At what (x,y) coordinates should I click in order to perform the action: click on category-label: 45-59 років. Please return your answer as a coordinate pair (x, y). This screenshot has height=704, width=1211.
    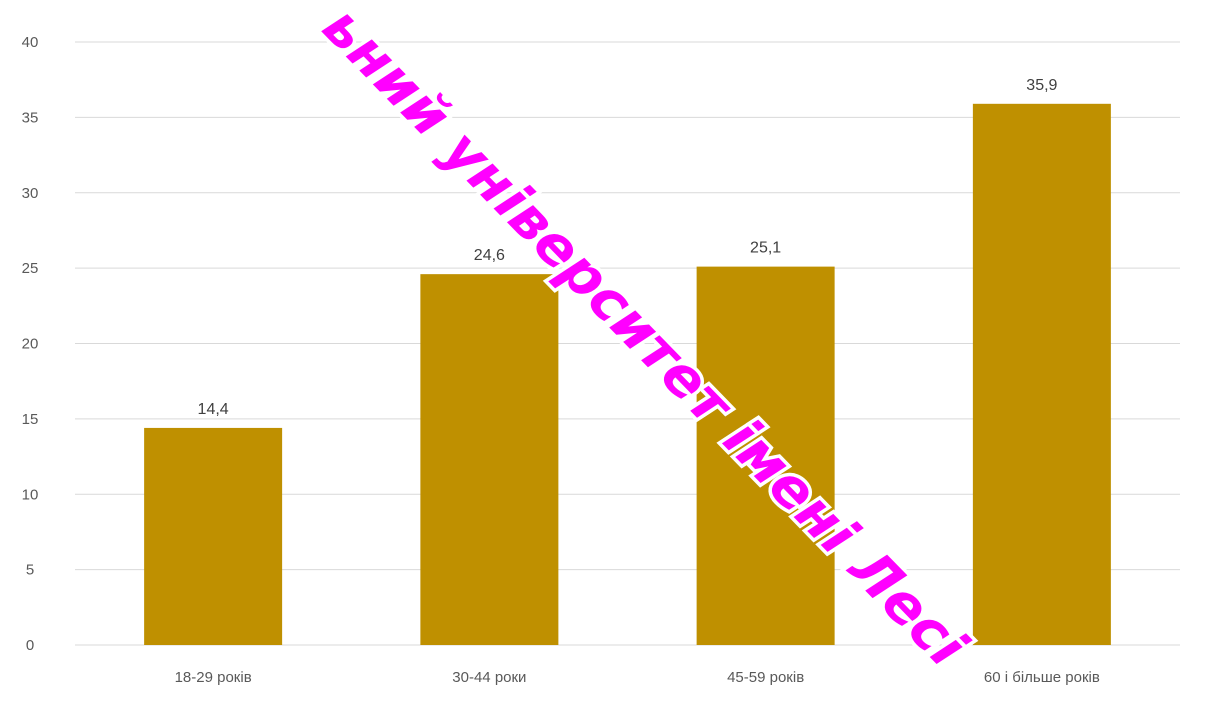
    Looking at the image, I should click on (765, 677).